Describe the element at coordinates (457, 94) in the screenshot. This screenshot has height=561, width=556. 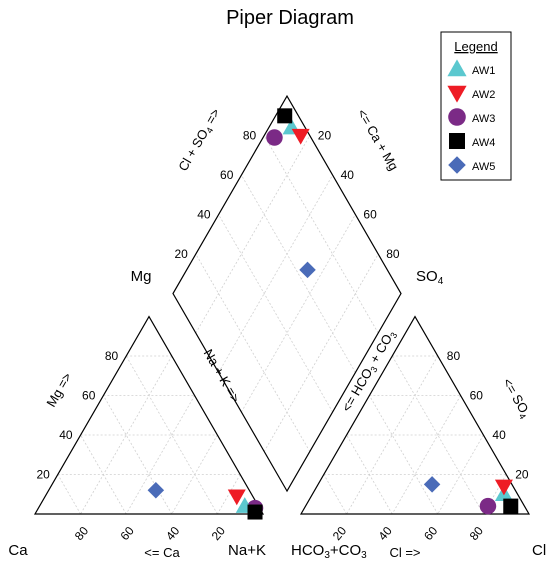
I see `legend-marker-aw2` at that location.